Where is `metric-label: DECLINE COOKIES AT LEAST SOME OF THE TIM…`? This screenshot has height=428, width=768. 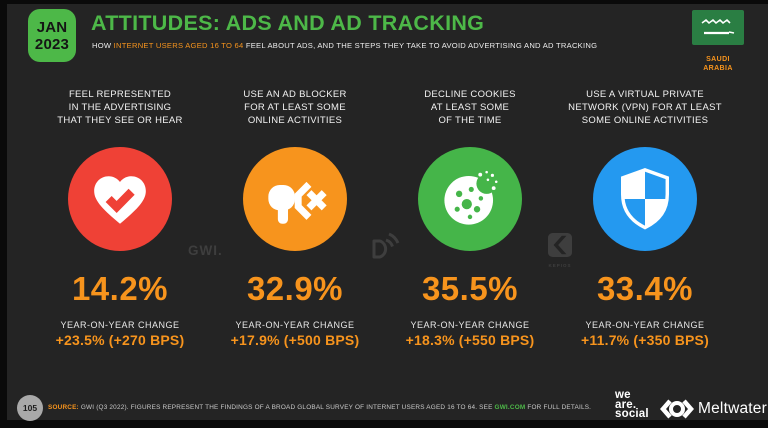
metric-label: DECLINE COOKIES AT LEAST SOME OF THE TIM… is located at coordinates (470, 107).